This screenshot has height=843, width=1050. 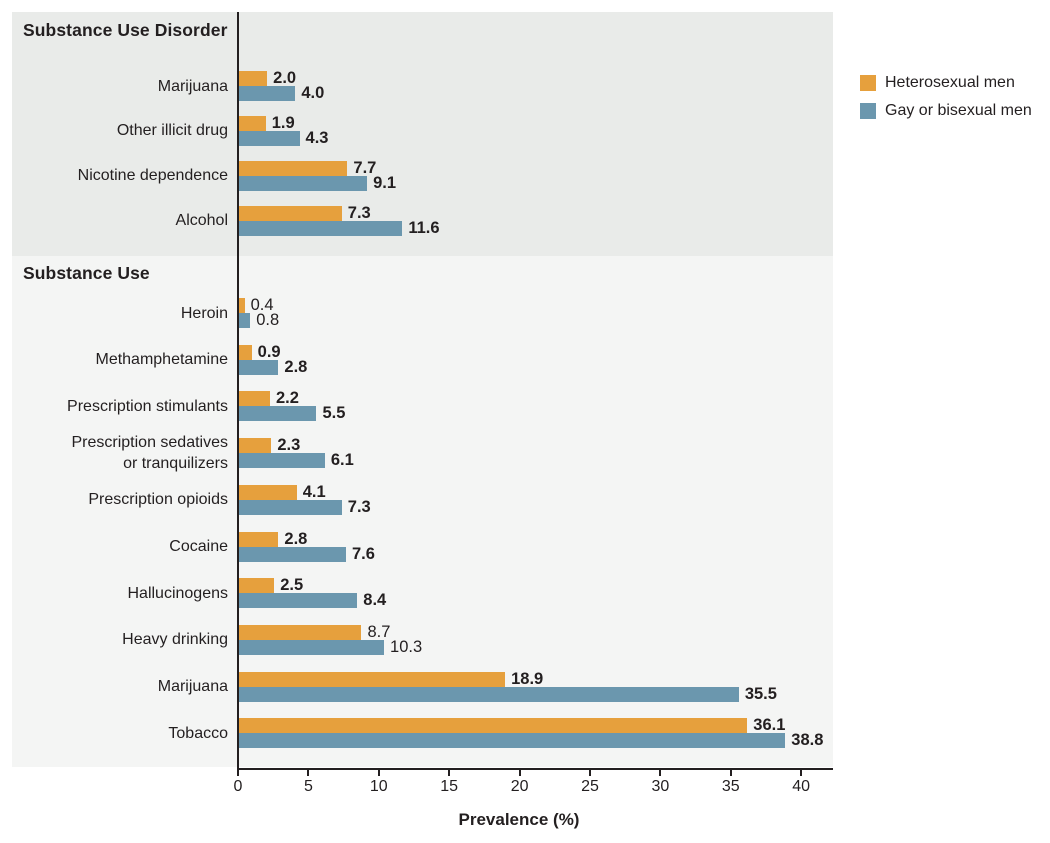 I want to click on value-label: 4.1, so click(x=314, y=491).